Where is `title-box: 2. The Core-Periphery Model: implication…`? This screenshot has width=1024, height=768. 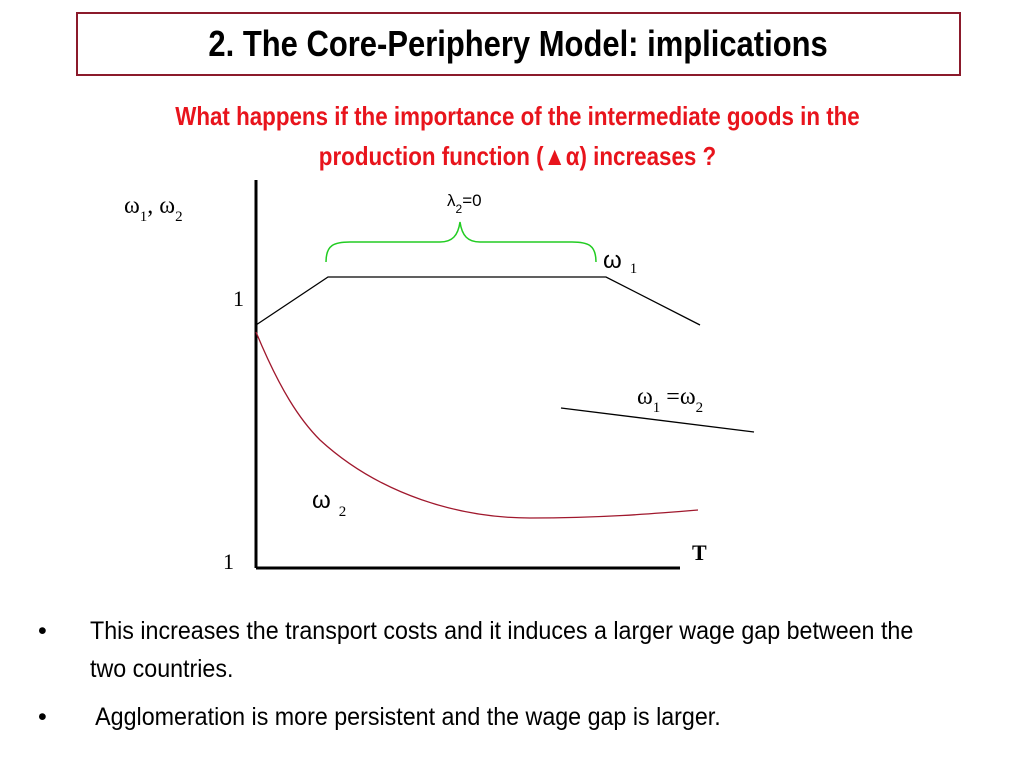
title-box: 2. The Core-Periphery Model: implication… is located at coordinates (518, 44).